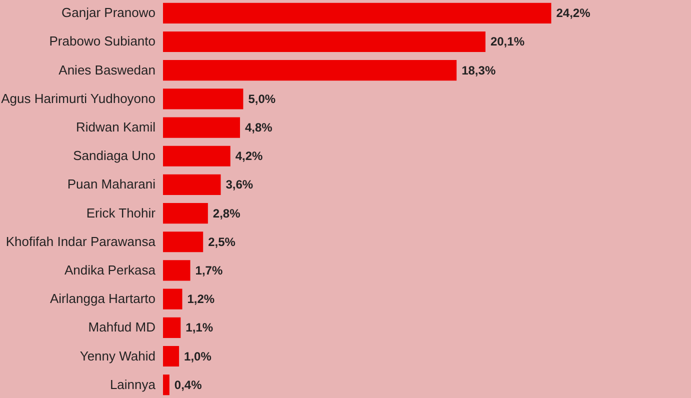 The image size is (691, 398). I want to click on y-tick-label: Lainnya, so click(133, 384).